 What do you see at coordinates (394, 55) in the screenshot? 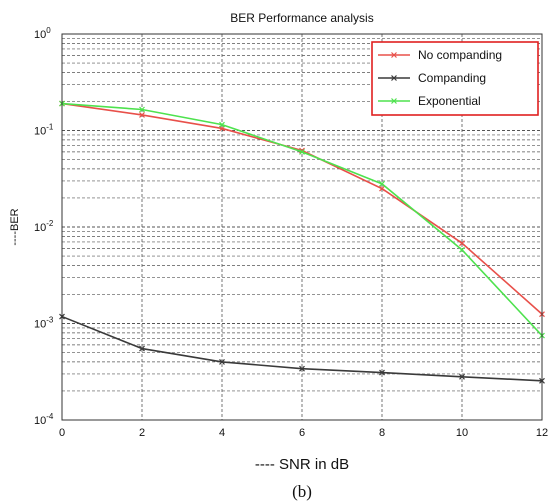
I see `legend-marker-no-companding` at bounding box center [394, 55].